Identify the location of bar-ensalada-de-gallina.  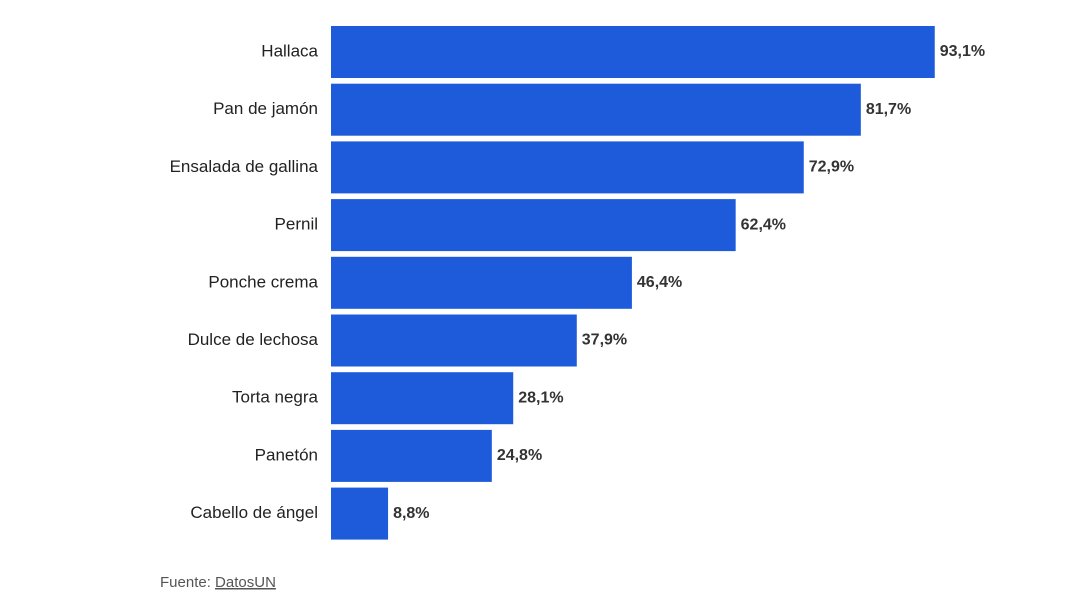
(567, 167).